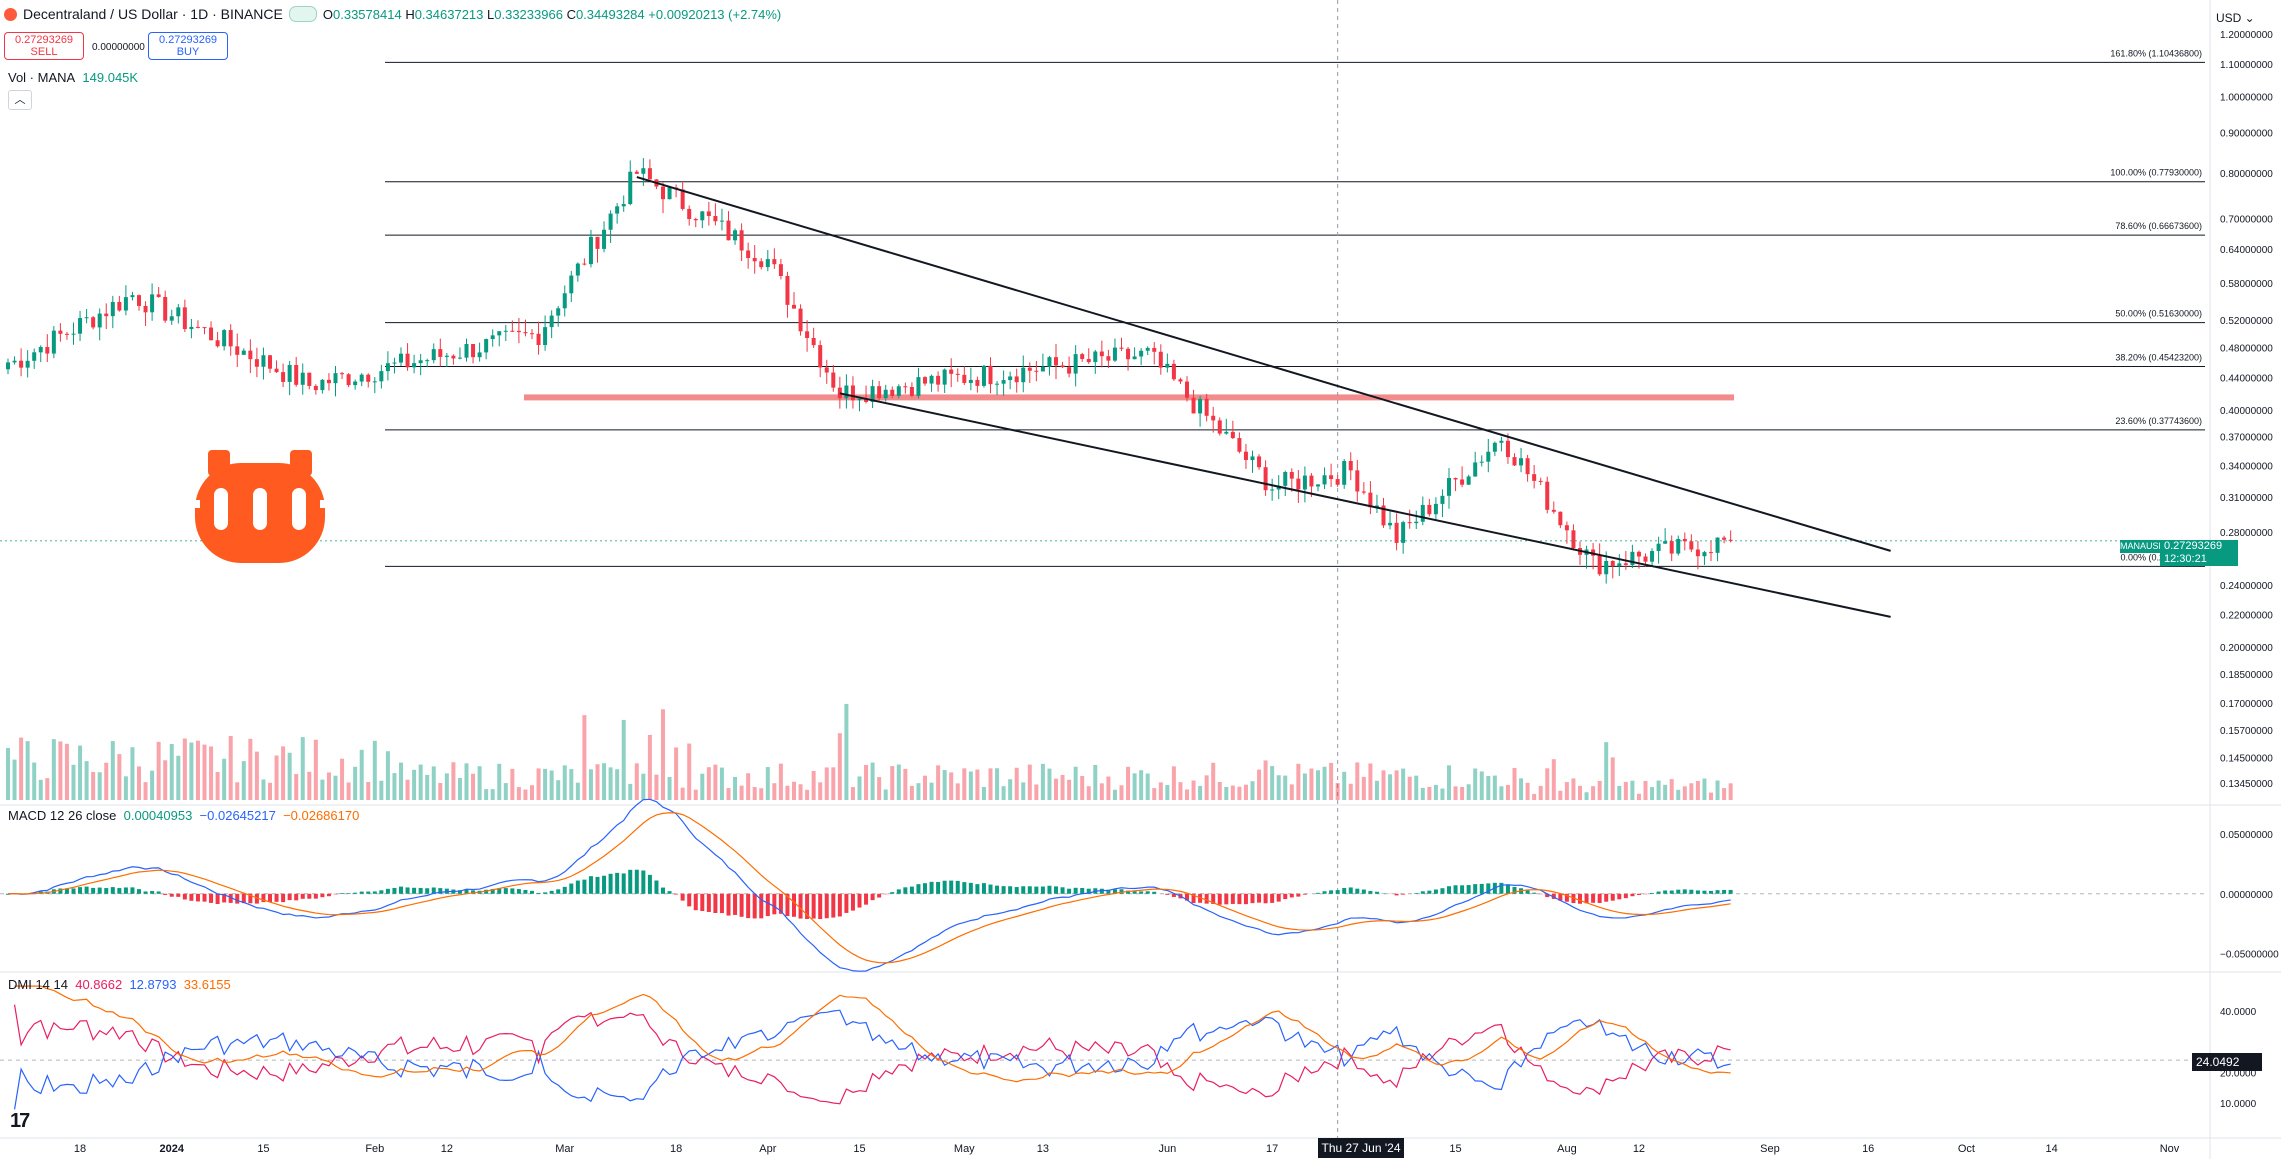 Image resolution: width=2281 pixels, height=1159 pixels. I want to click on price-tick-label: 0.28000000, so click(2246, 533).